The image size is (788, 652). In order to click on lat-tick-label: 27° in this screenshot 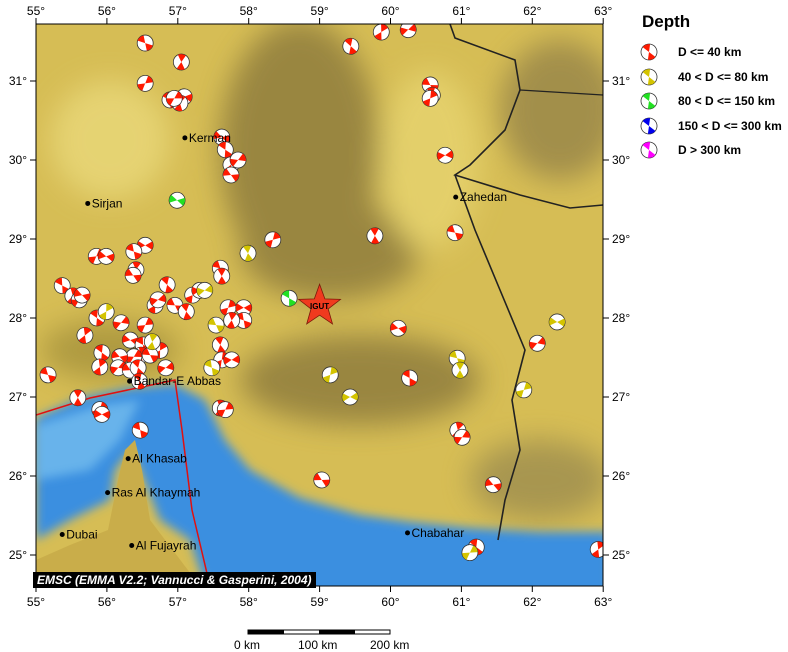, I will do `click(621, 397)`.